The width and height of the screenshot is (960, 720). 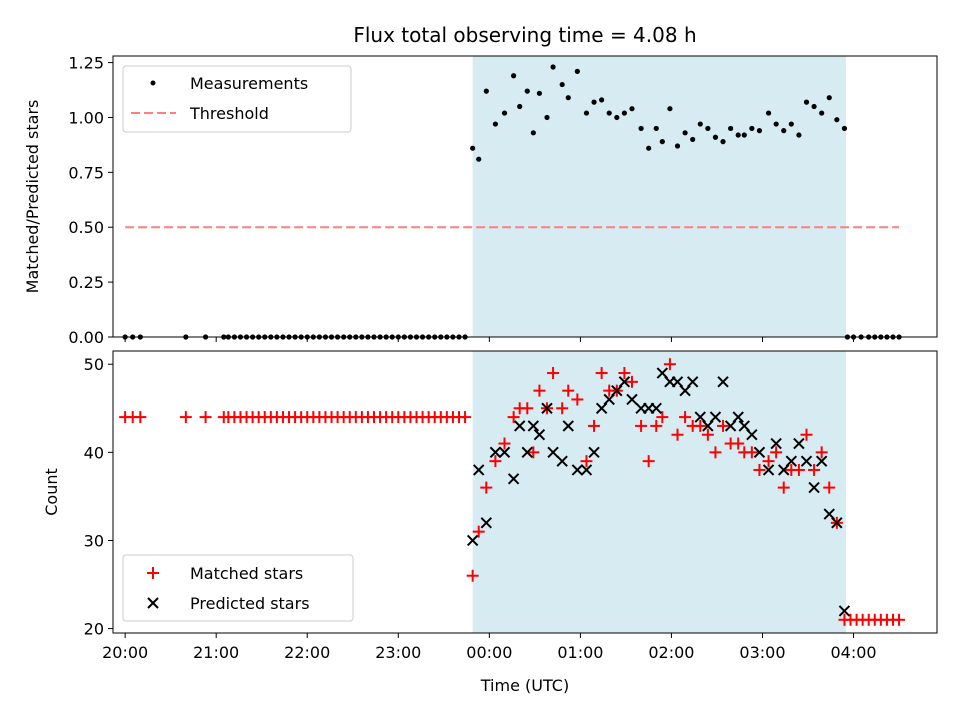 What do you see at coordinates (237, 99) in the screenshot?
I see `top-legend: Measurements Threshold` at bounding box center [237, 99].